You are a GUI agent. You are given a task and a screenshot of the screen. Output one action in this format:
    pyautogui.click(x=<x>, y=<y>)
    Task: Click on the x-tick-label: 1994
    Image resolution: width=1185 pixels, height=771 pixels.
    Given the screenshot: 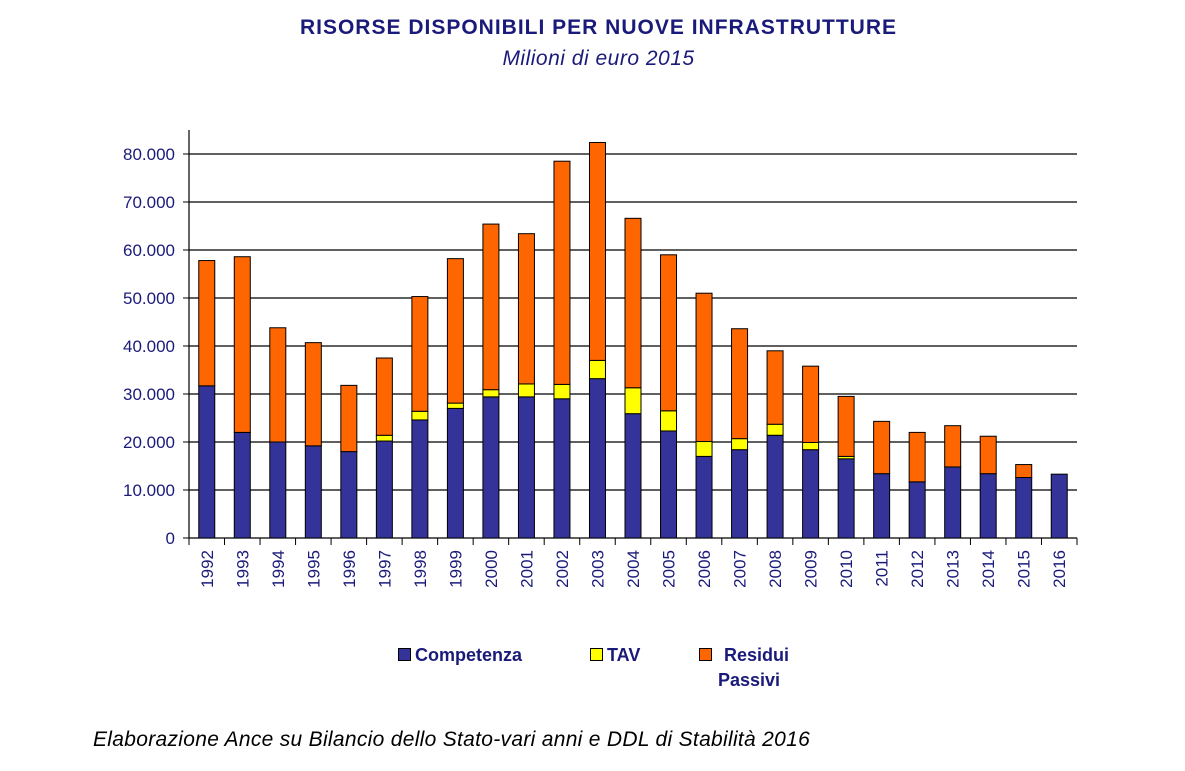 What is the action you would take?
    pyautogui.click(x=278, y=569)
    